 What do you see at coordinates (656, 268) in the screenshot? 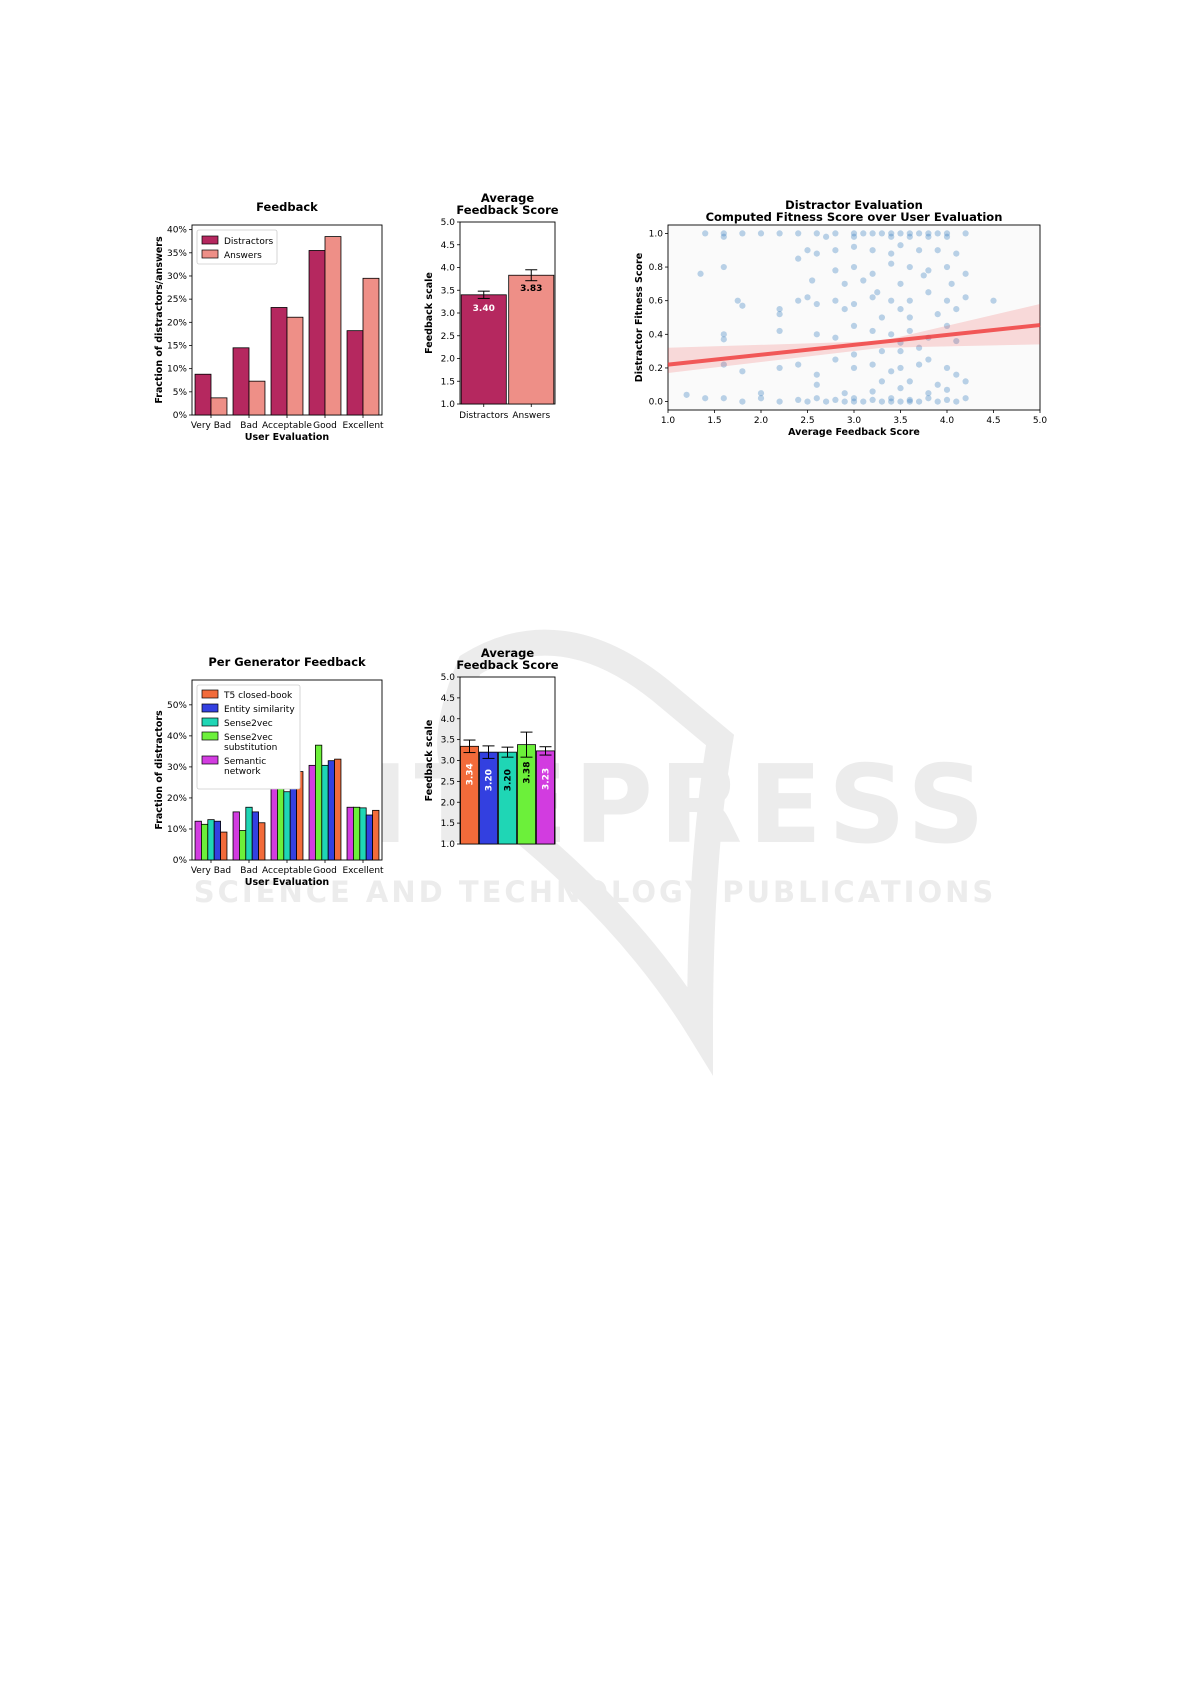
I see `scatter-ytick-label: 0.8` at bounding box center [656, 268].